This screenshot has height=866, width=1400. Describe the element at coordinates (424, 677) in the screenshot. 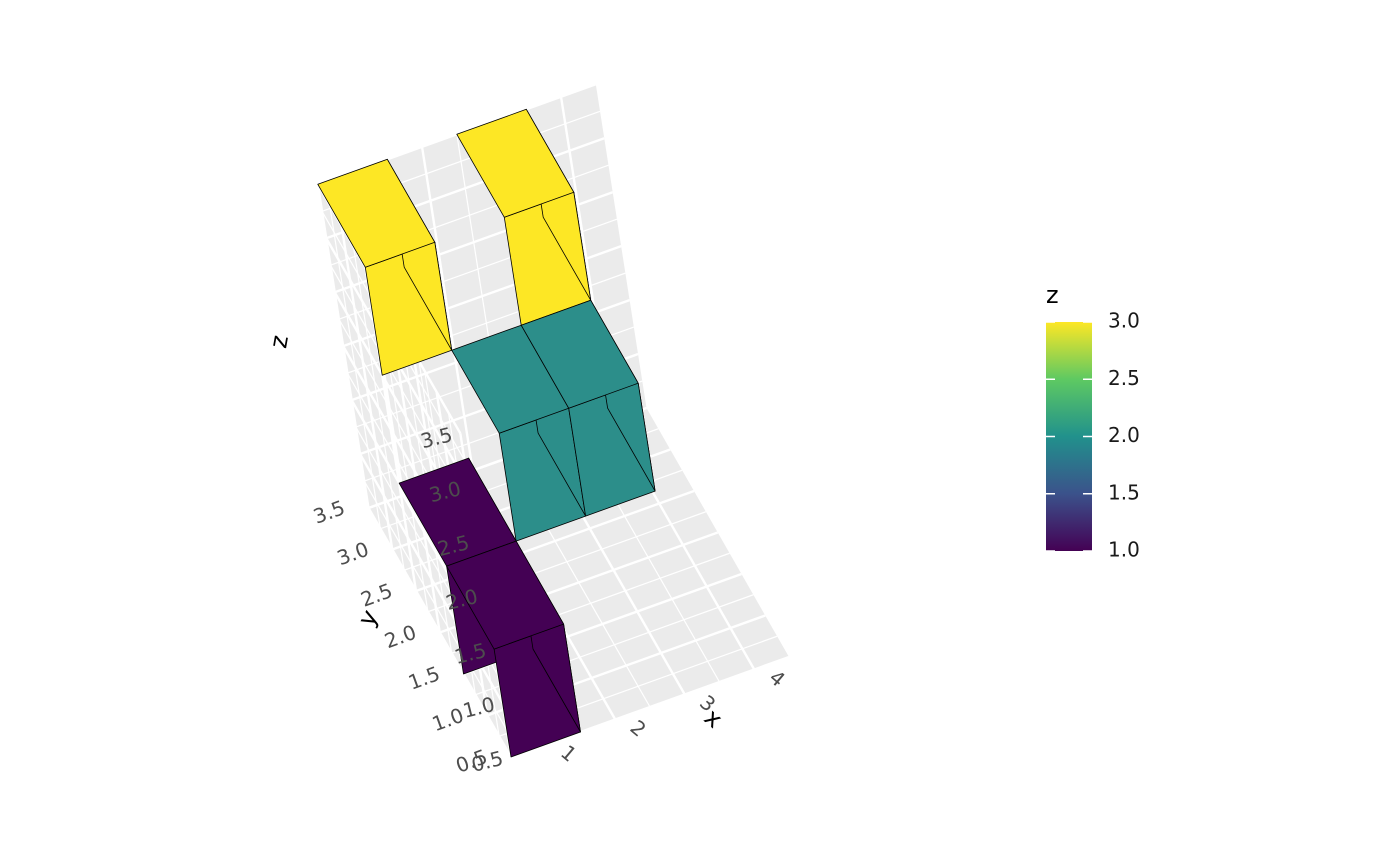

I see `y-tick-label: 1.5` at that location.